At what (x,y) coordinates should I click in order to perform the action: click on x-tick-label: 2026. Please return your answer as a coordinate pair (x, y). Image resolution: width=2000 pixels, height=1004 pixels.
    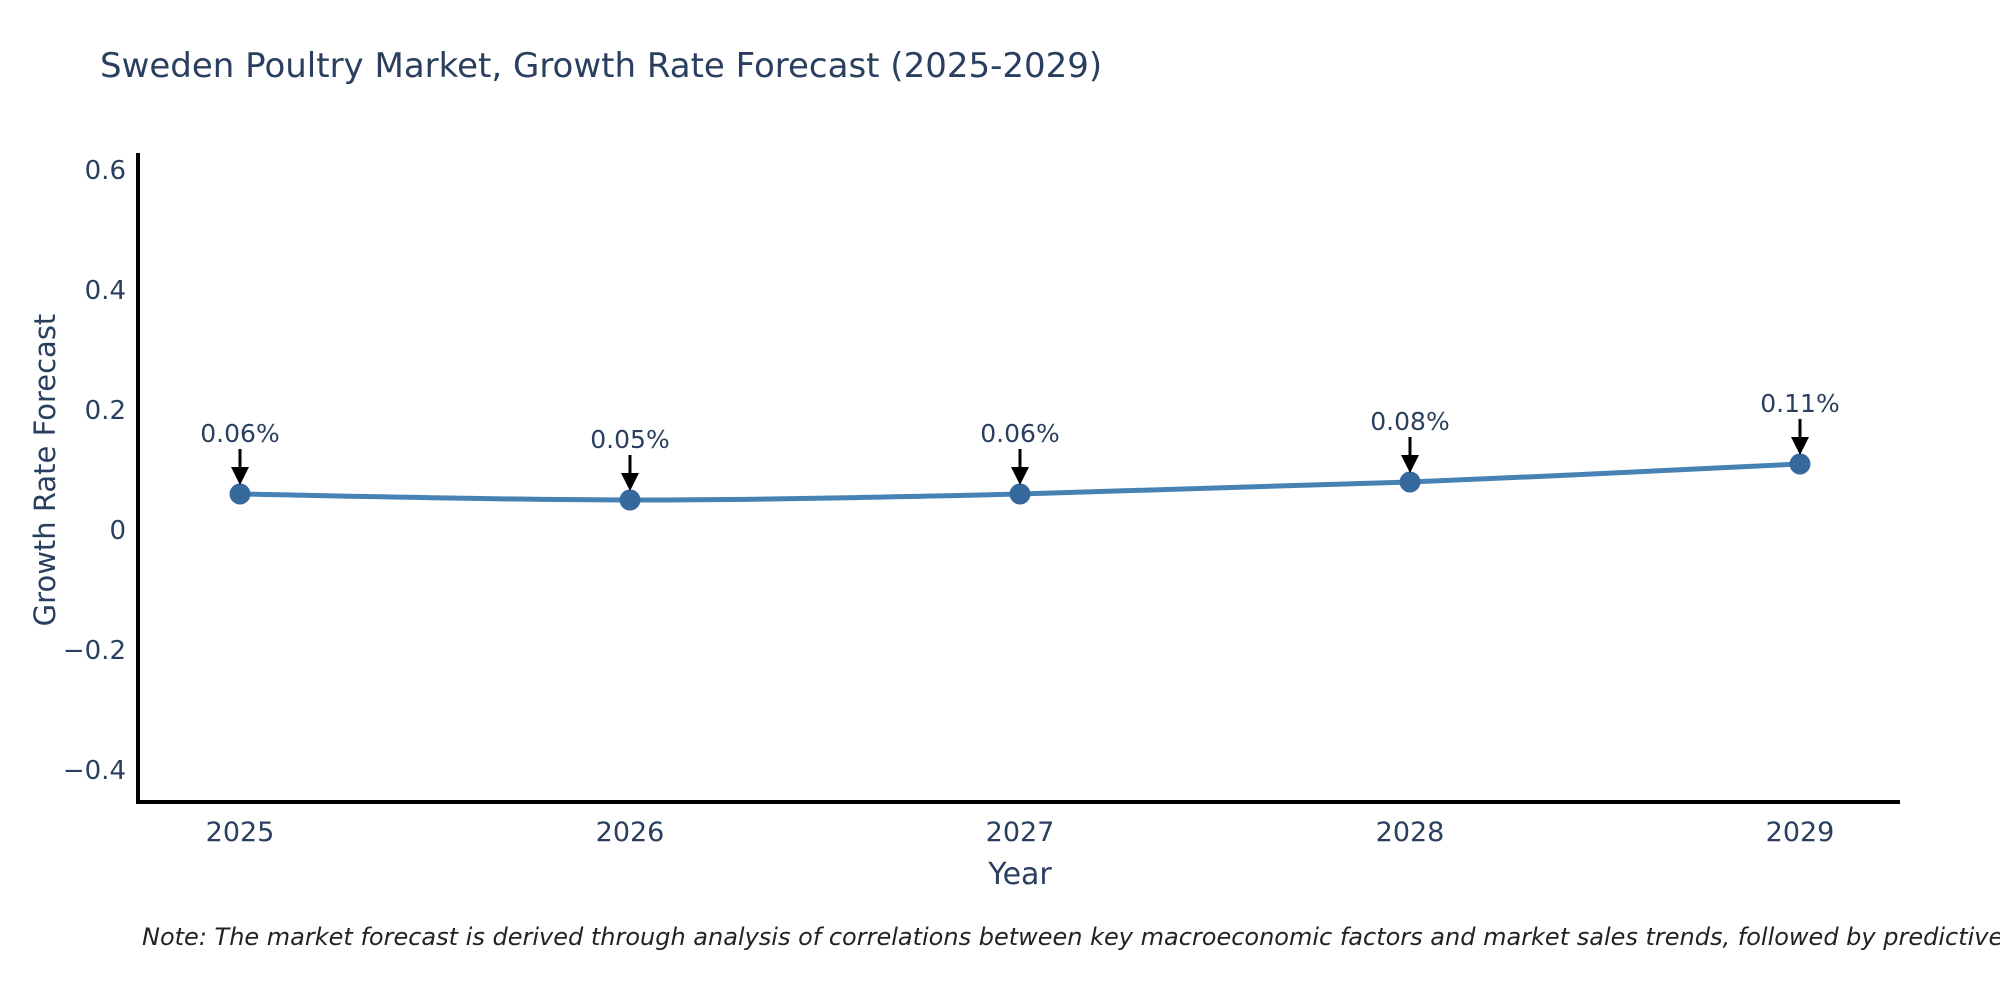
    Looking at the image, I should click on (630, 832).